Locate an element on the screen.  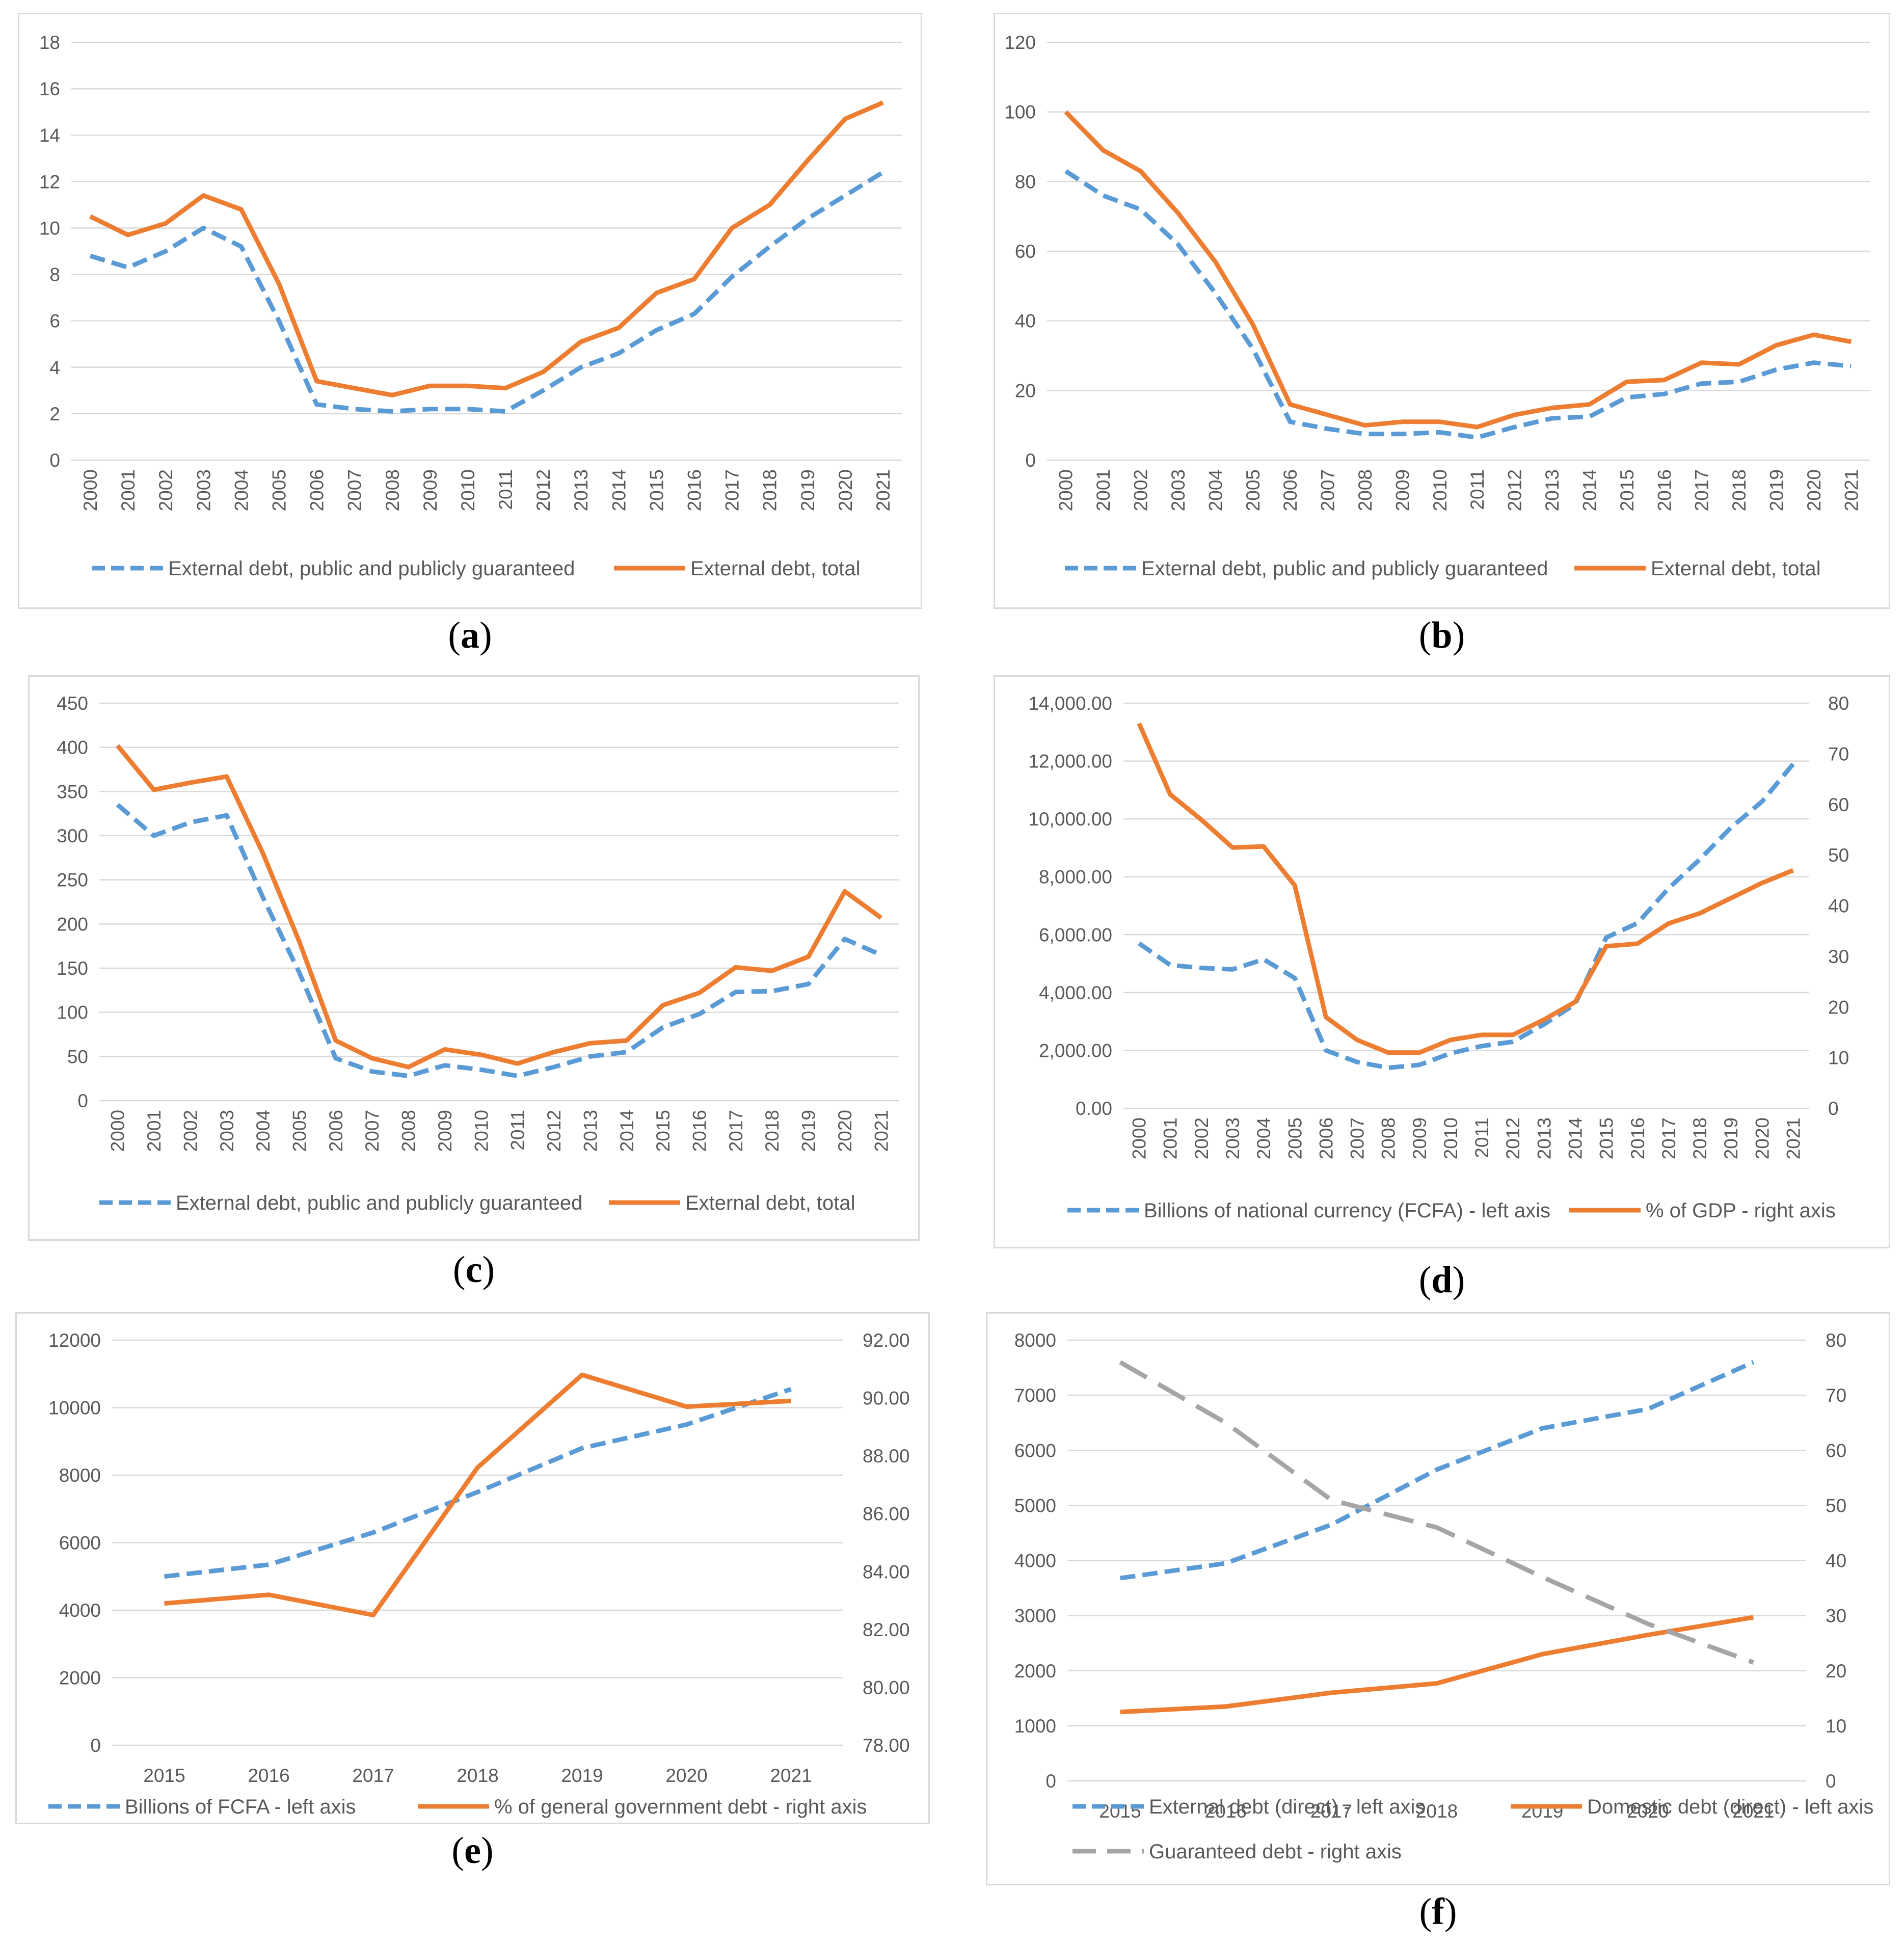
x-tick-label-c: 2000 is located at coordinates (118, 1131).